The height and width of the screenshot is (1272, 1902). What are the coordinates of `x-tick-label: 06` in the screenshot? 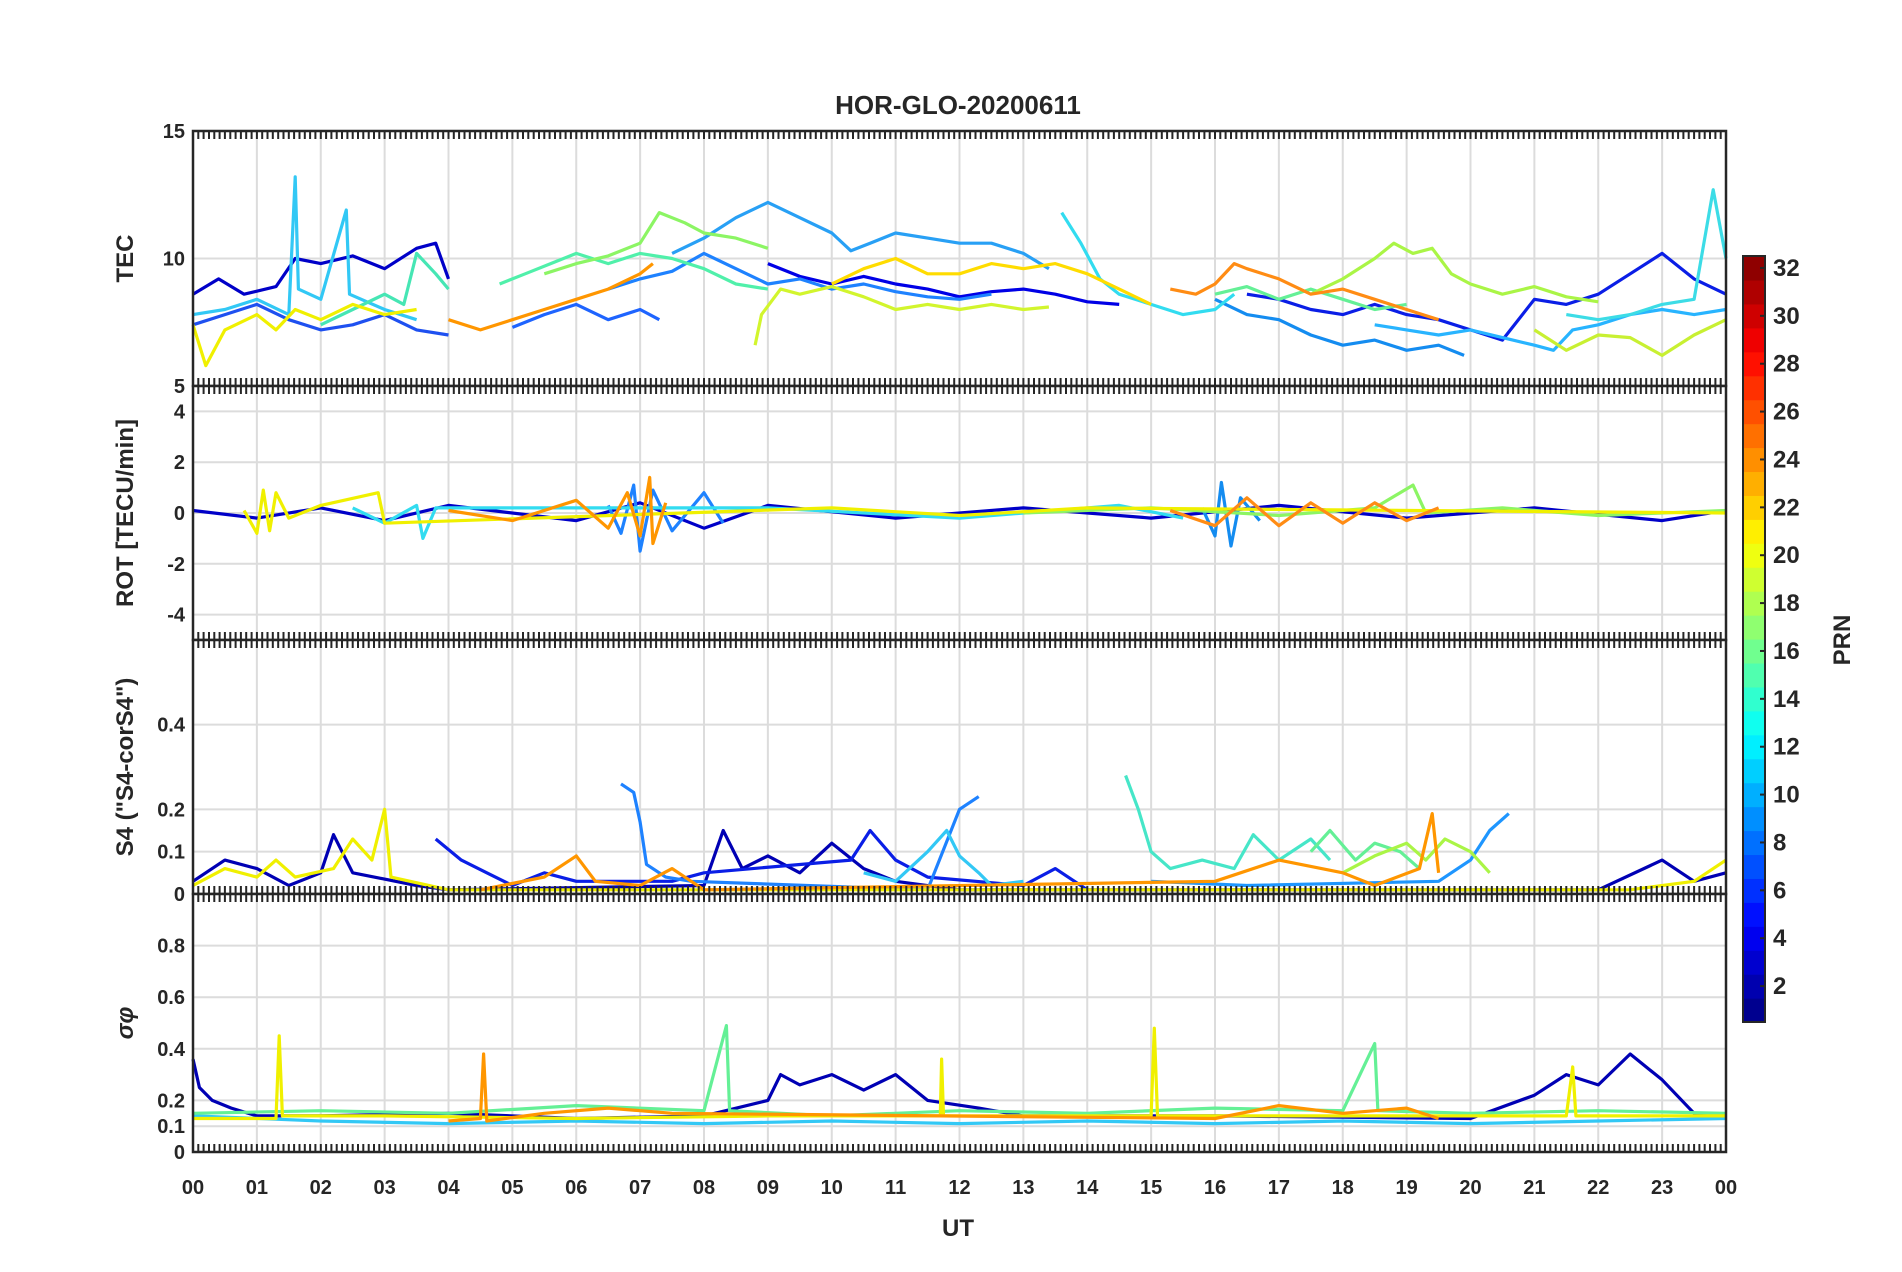 It's located at (576, 1188).